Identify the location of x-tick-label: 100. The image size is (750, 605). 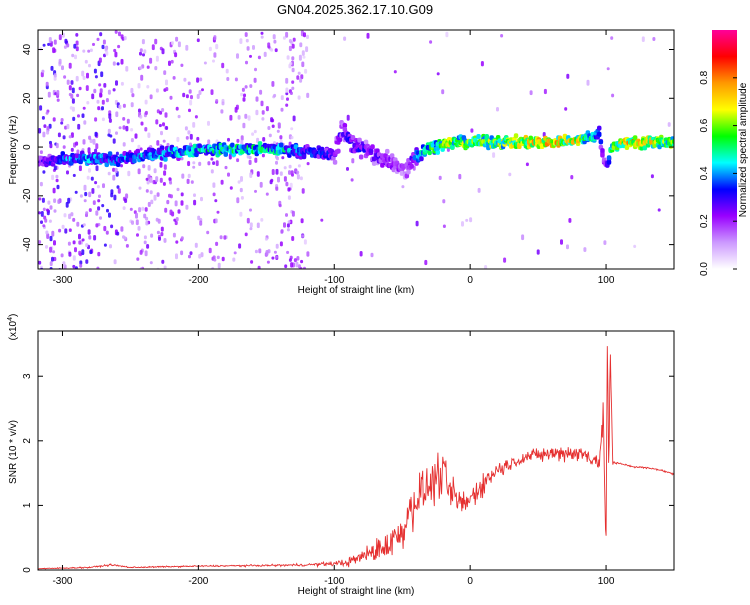
(606, 280).